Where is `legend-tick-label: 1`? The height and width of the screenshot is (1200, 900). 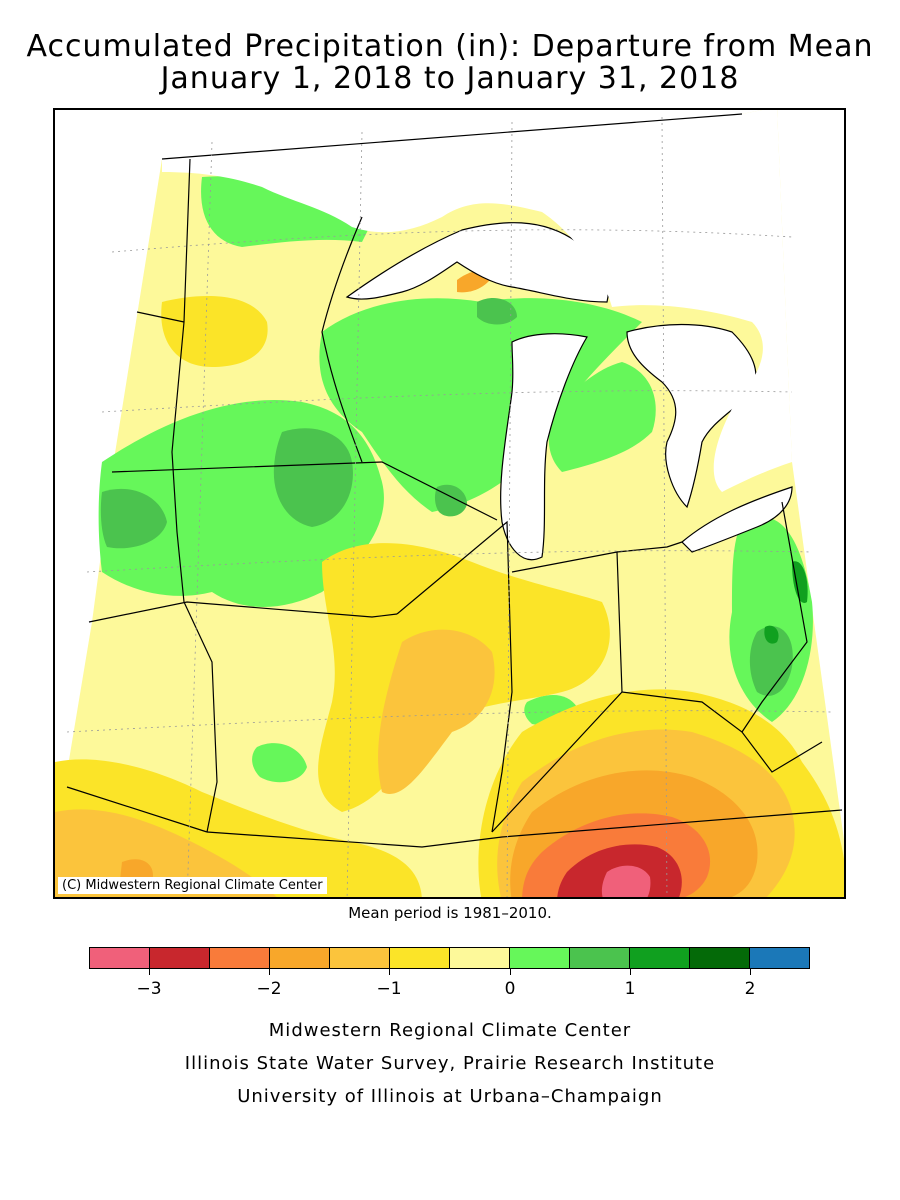 legend-tick-label: 1 is located at coordinates (630, 989).